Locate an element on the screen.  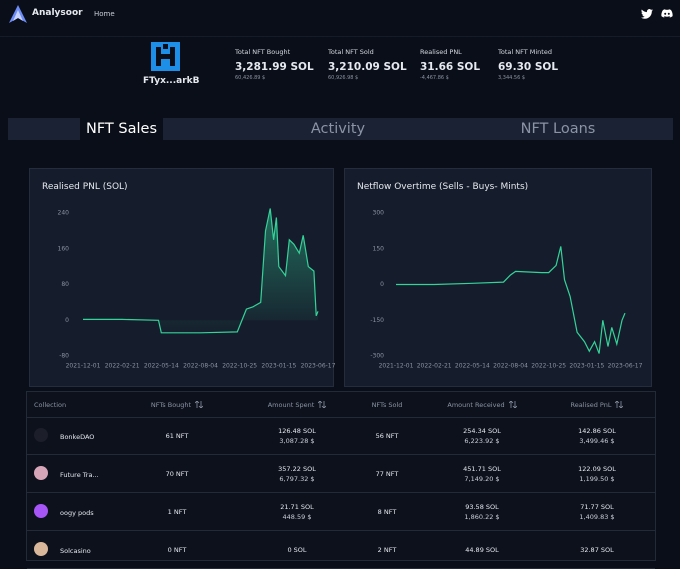
table-cell: 0 NFT is located at coordinates (177, 549).